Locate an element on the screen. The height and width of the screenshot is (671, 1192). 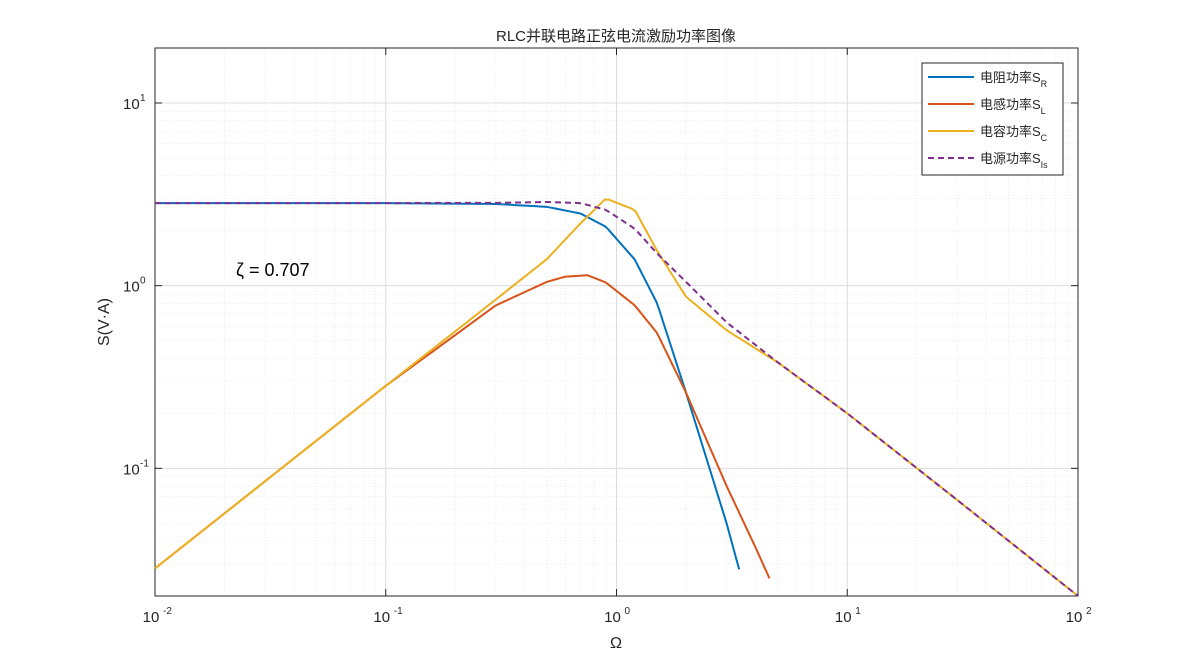
legend-subscript: R is located at coordinates (1044, 84).